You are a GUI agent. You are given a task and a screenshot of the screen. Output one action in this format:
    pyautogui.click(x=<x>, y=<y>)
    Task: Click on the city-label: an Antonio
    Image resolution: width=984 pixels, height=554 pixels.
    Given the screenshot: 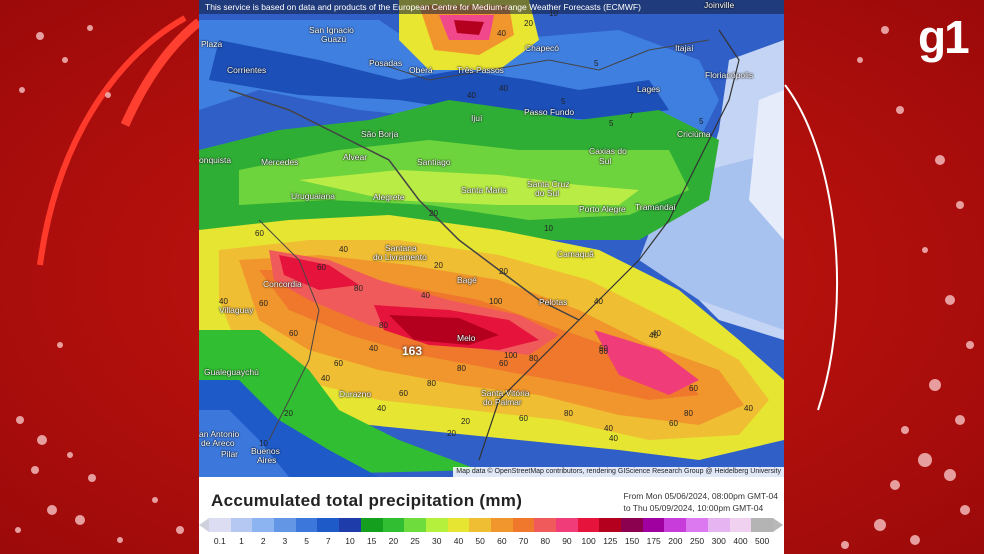 What is the action you would take?
    pyautogui.click(x=219, y=434)
    